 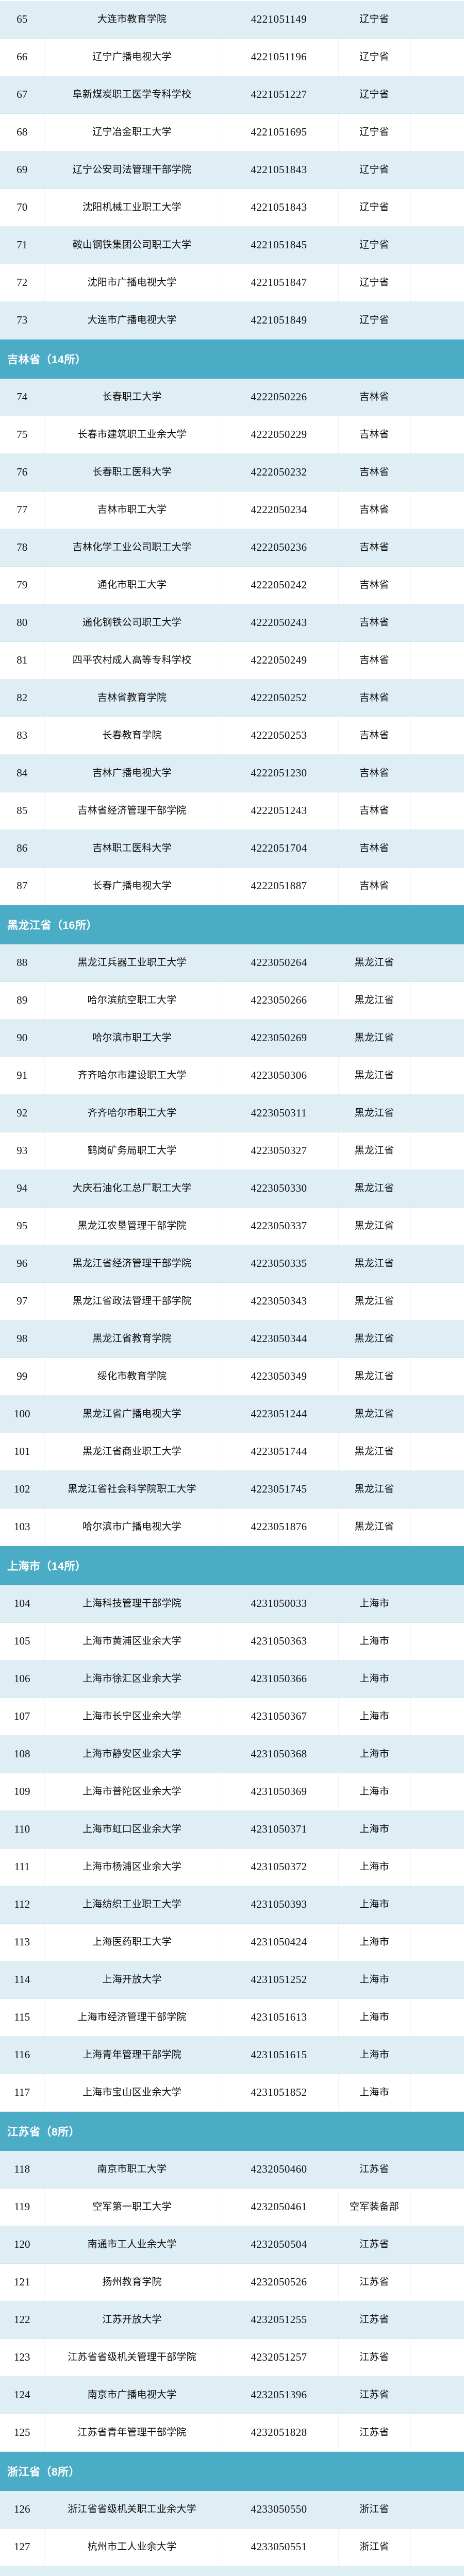 I want to click on authority-cell-text: 黑龙江省, so click(x=374, y=1113).